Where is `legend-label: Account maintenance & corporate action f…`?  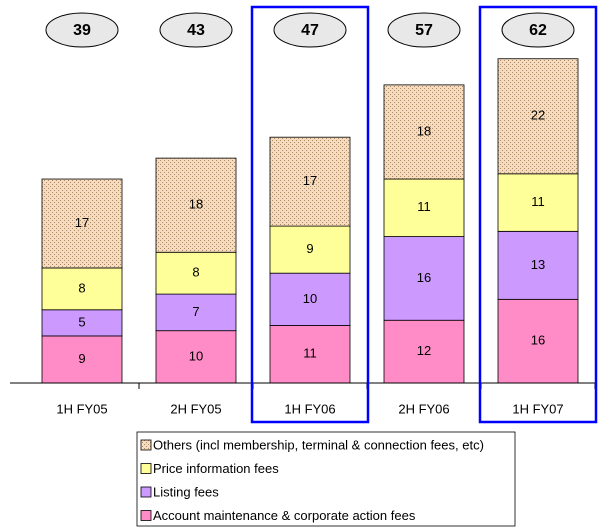 legend-label: Account maintenance & corporate action f… is located at coordinates (284, 515).